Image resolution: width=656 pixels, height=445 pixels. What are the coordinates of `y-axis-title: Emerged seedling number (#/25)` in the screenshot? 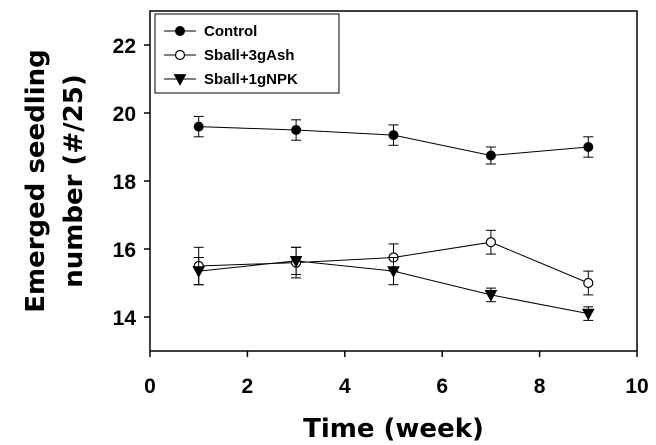 It's located at (55, 181).